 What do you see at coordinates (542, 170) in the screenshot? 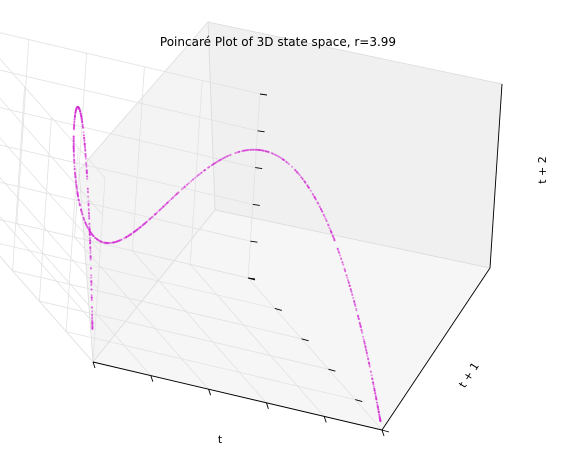
I see `z-axis-label: t + 2` at bounding box center [542, 170].